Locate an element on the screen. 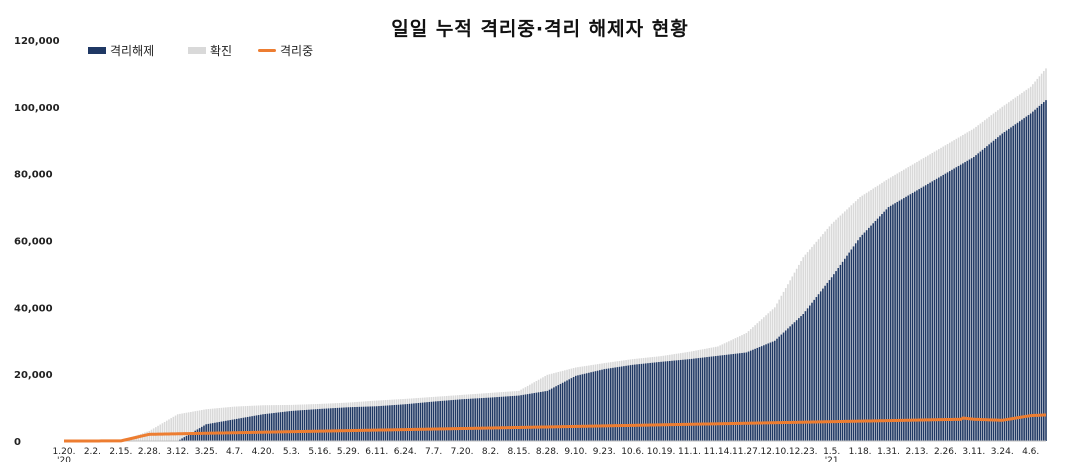  x-tick-label: 2.26. is located at coordinates (945, 452).